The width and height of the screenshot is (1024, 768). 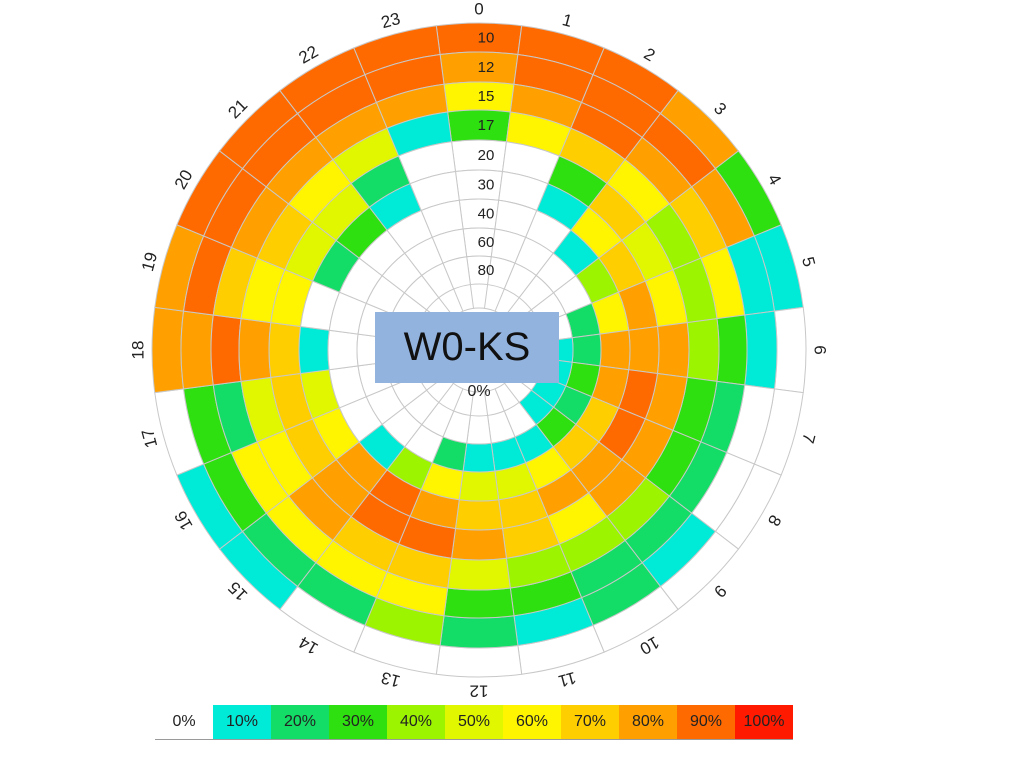 What do you see at coordinates (486, 213) in the screenshot?
I see `ring-label: 40` at bounding box center [486, 213].